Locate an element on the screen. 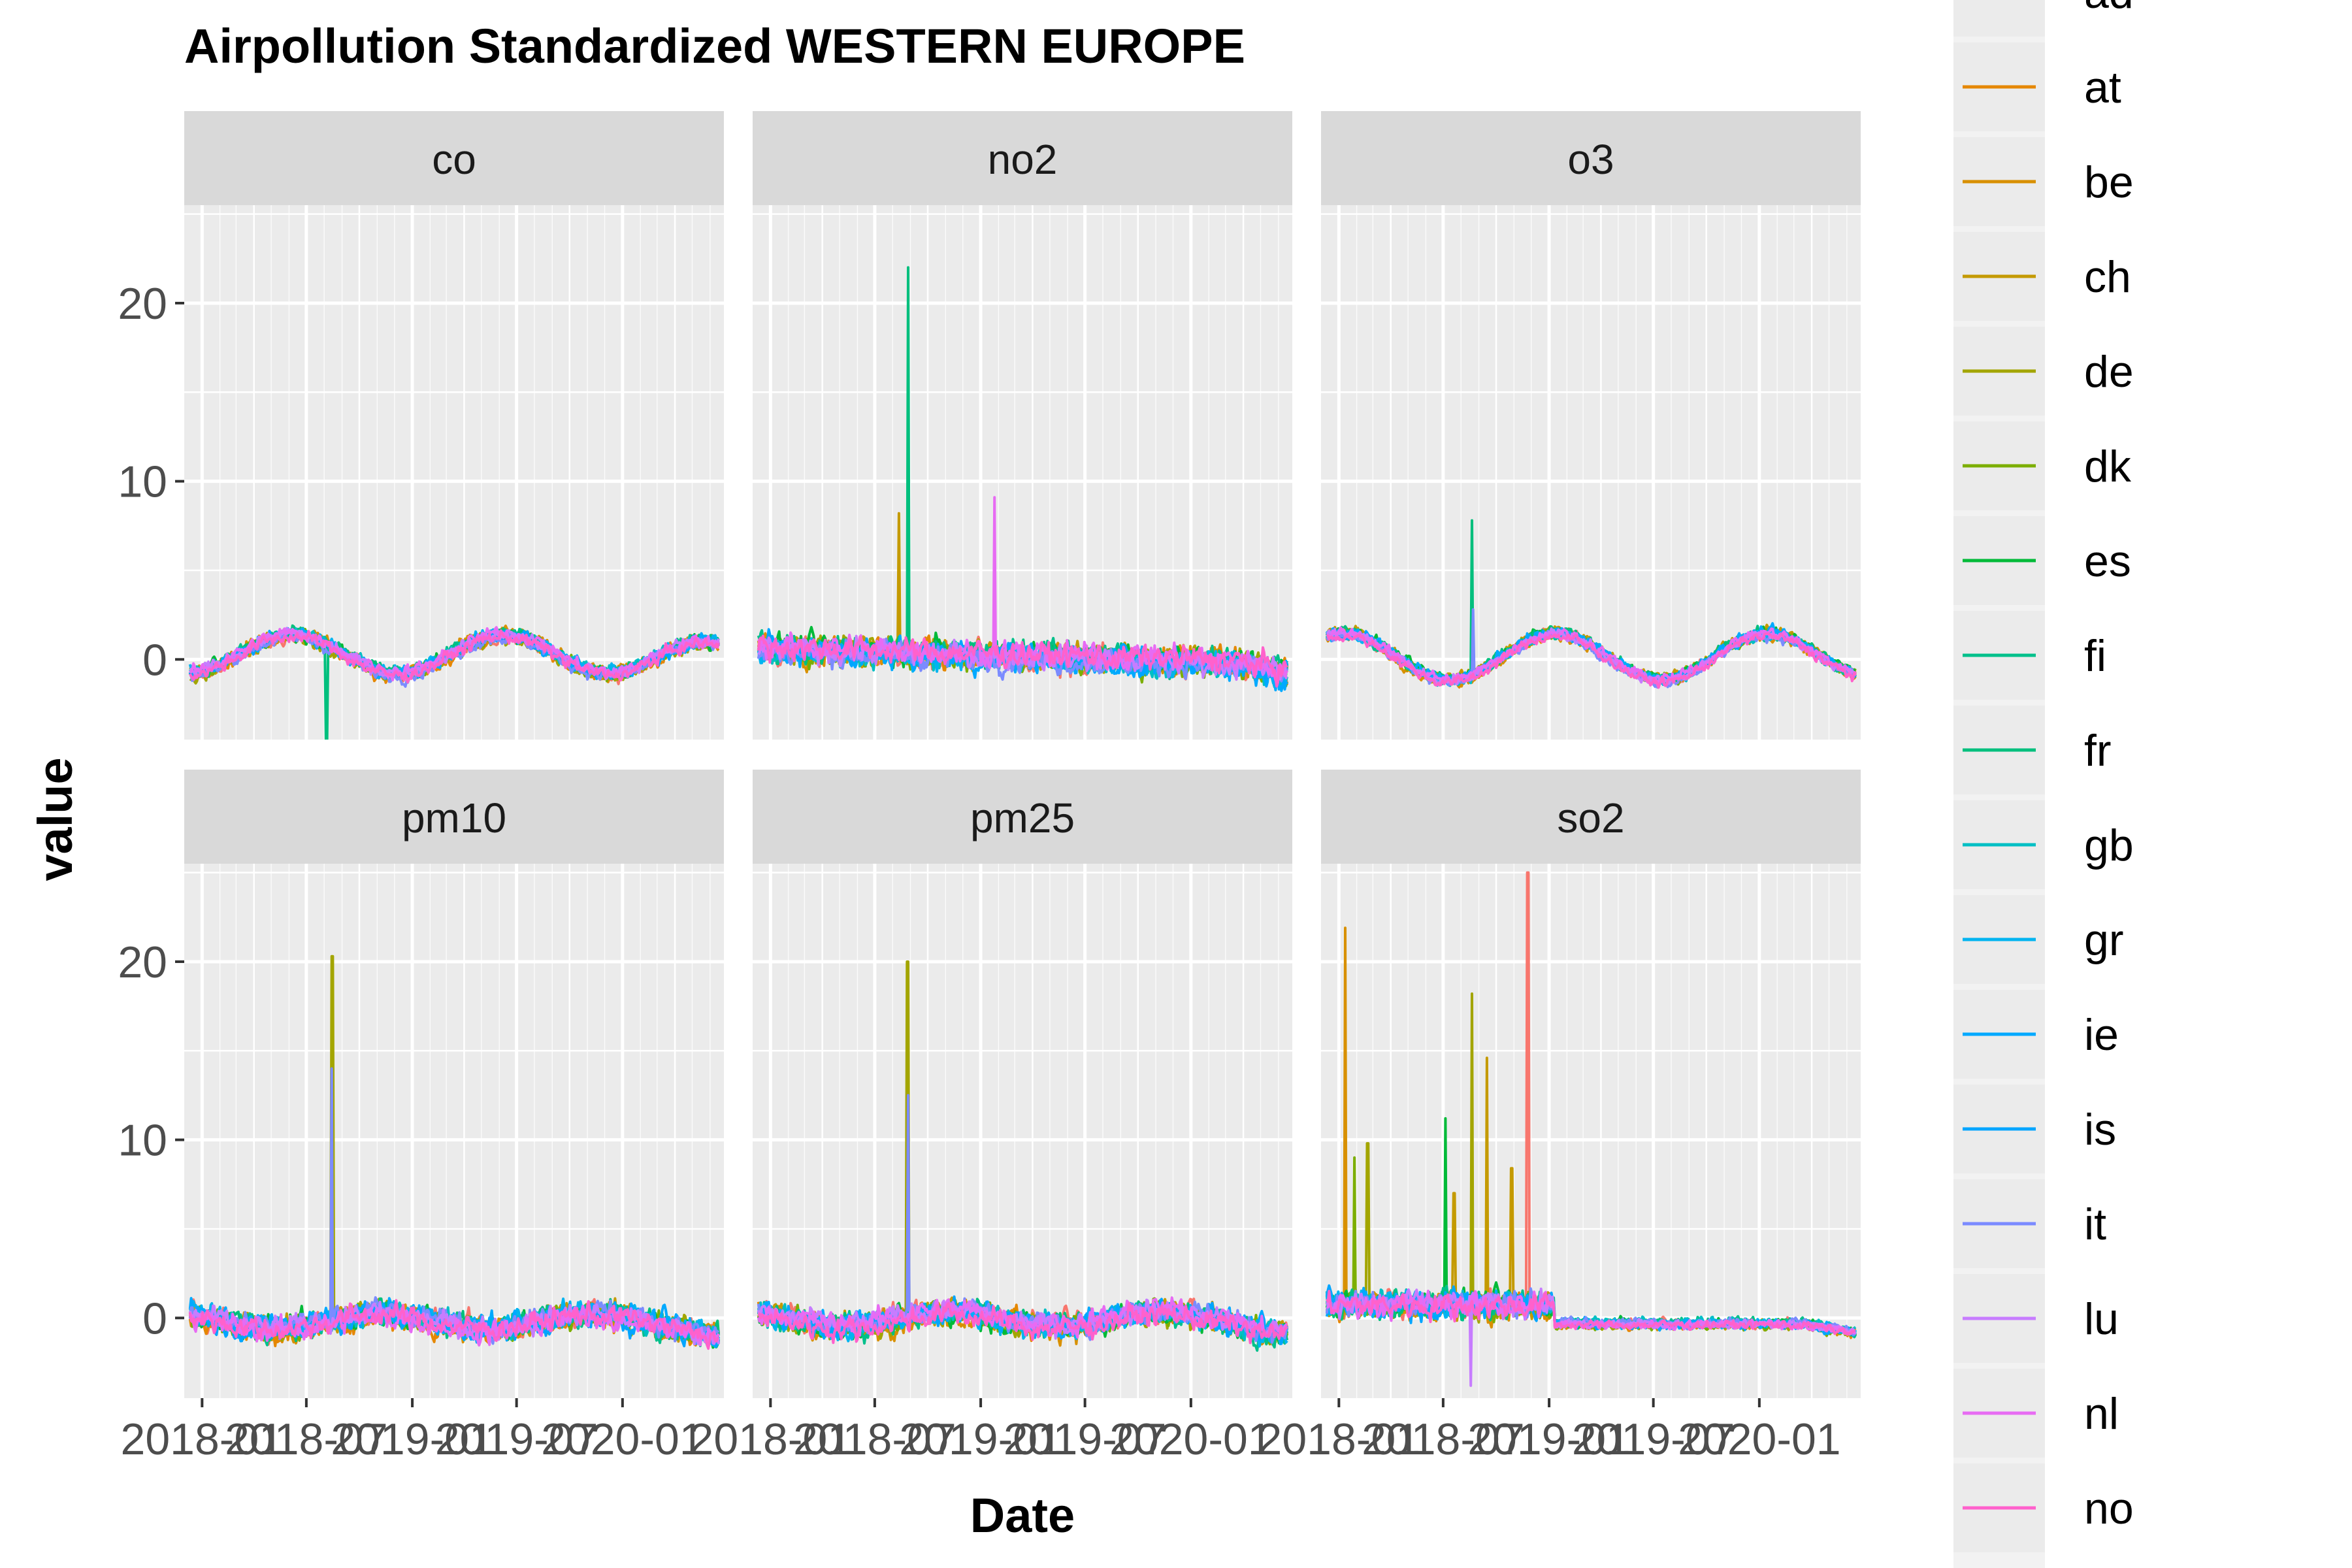  legend-item-fr: fr is located at coordinates (2032, 750).